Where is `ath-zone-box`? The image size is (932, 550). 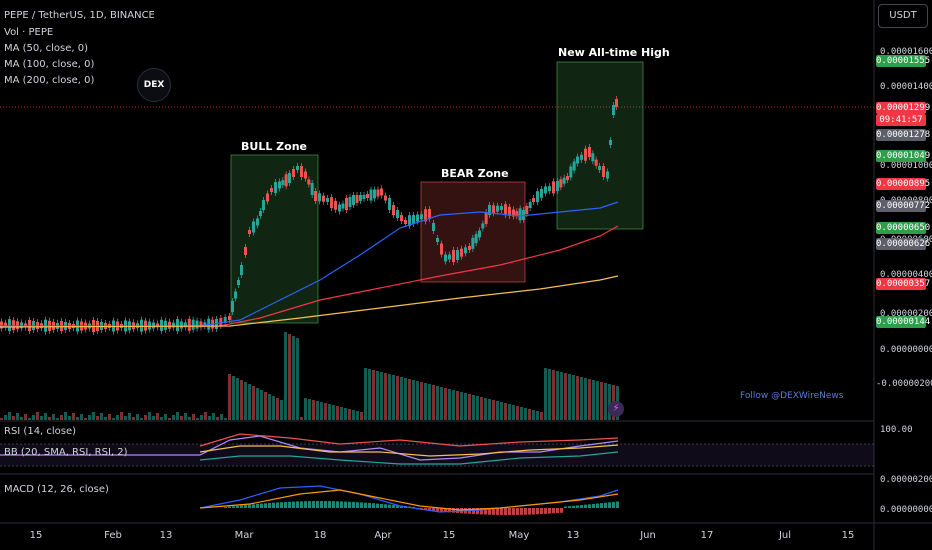
ath-zone-box is located at coordinates (600, 145).